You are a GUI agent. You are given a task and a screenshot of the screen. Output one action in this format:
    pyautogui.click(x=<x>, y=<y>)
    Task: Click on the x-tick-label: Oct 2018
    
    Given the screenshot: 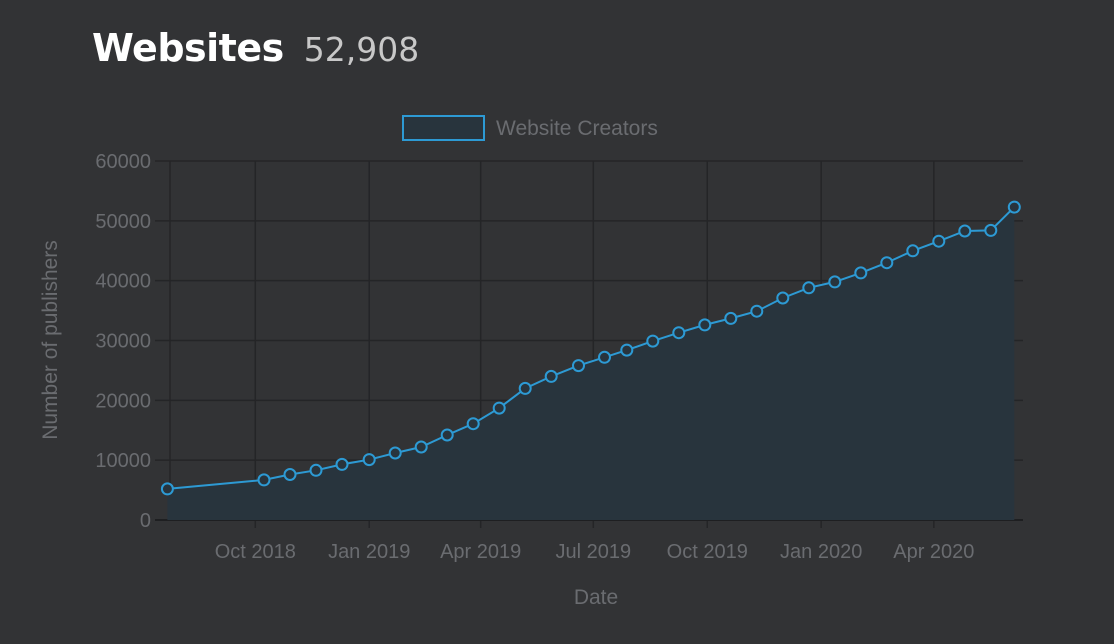 What is the action you would take?
    pyautogui.click(x=255, y=552)
    